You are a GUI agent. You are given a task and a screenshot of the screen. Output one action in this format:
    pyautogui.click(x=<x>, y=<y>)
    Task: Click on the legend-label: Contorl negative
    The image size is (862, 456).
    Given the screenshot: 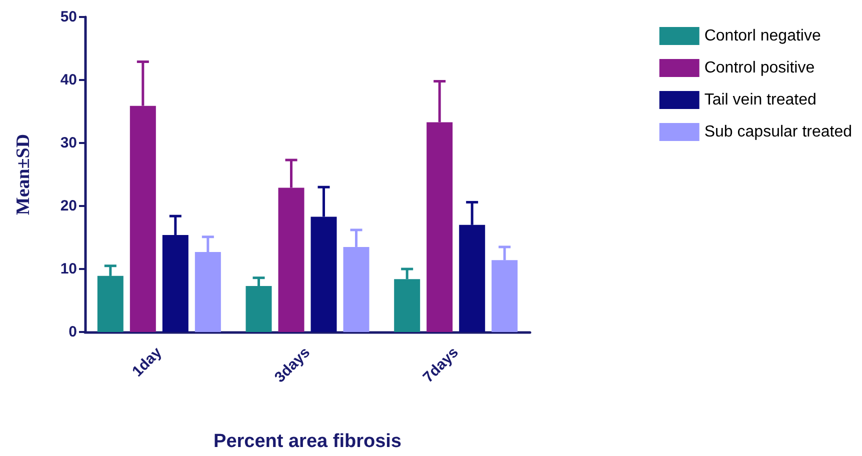 What is the action you would take?
    pyautogui.click(x=762, y=36)
    